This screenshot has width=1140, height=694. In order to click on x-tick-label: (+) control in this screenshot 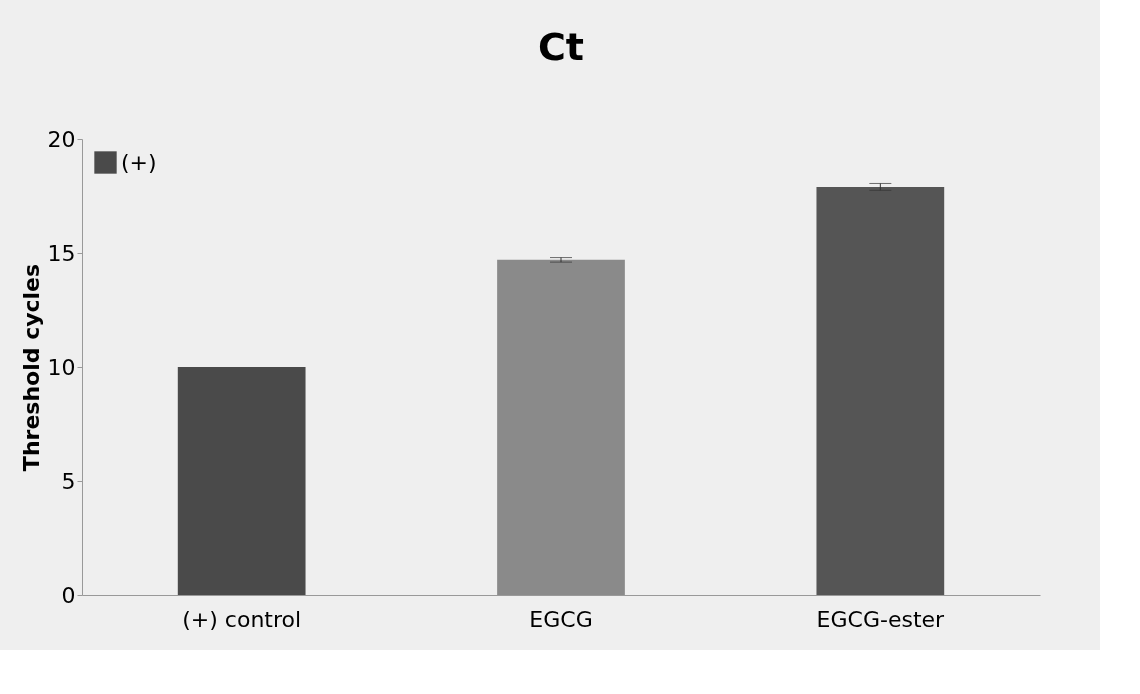, I will do `click(242, 619)`.